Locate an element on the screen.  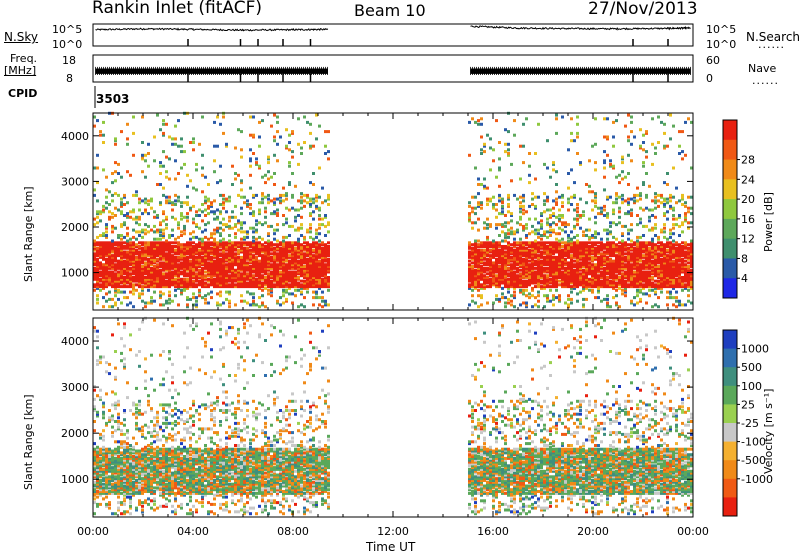
velocity-colorbar-tick-label: 500 is located at coordinates (751, 367).